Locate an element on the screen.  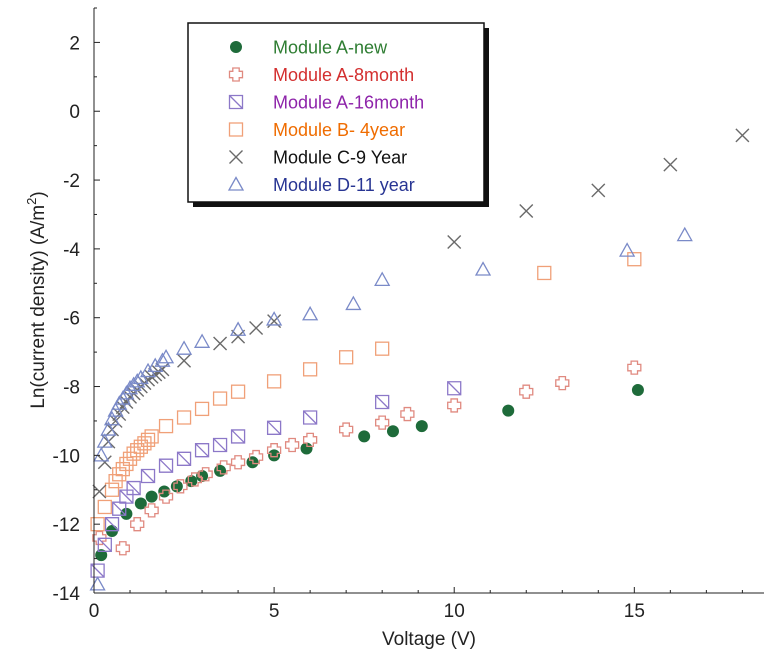
series-module-a-16month is located at coordinates (276, 479).